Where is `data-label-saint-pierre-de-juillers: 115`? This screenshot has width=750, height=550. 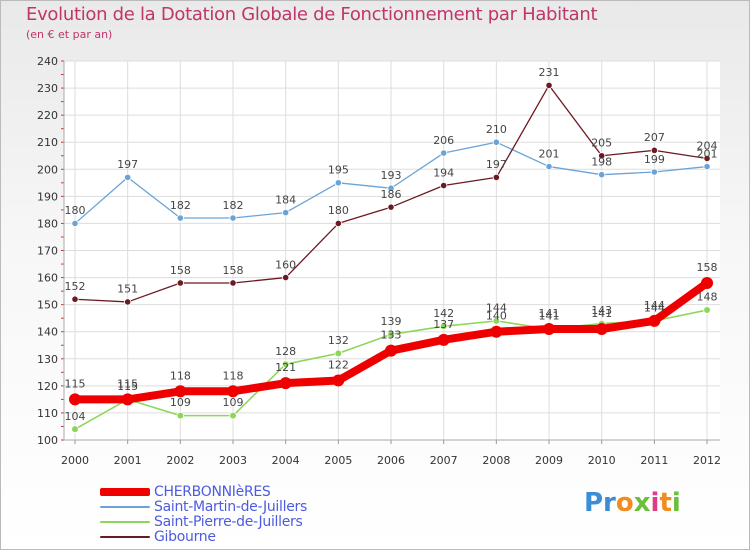 data-label-saint-pierre-de-juillers: 115 is located at coordinates (127, 386).